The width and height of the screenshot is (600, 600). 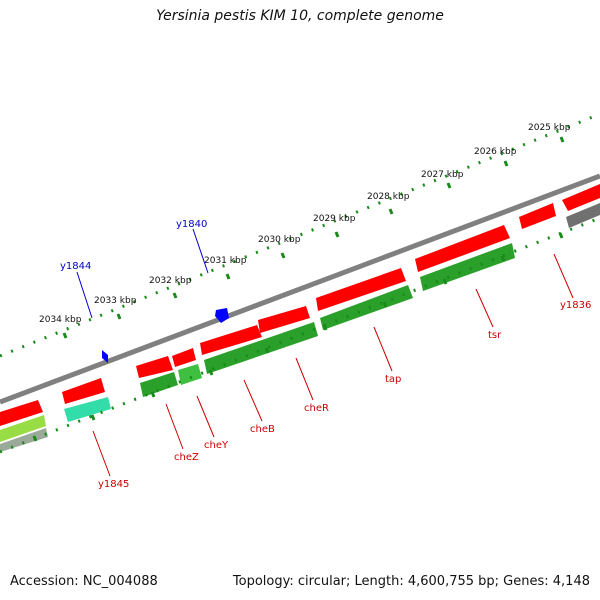 I want to click on gene-label-y1845: y1845, so click(x=113, y=484).